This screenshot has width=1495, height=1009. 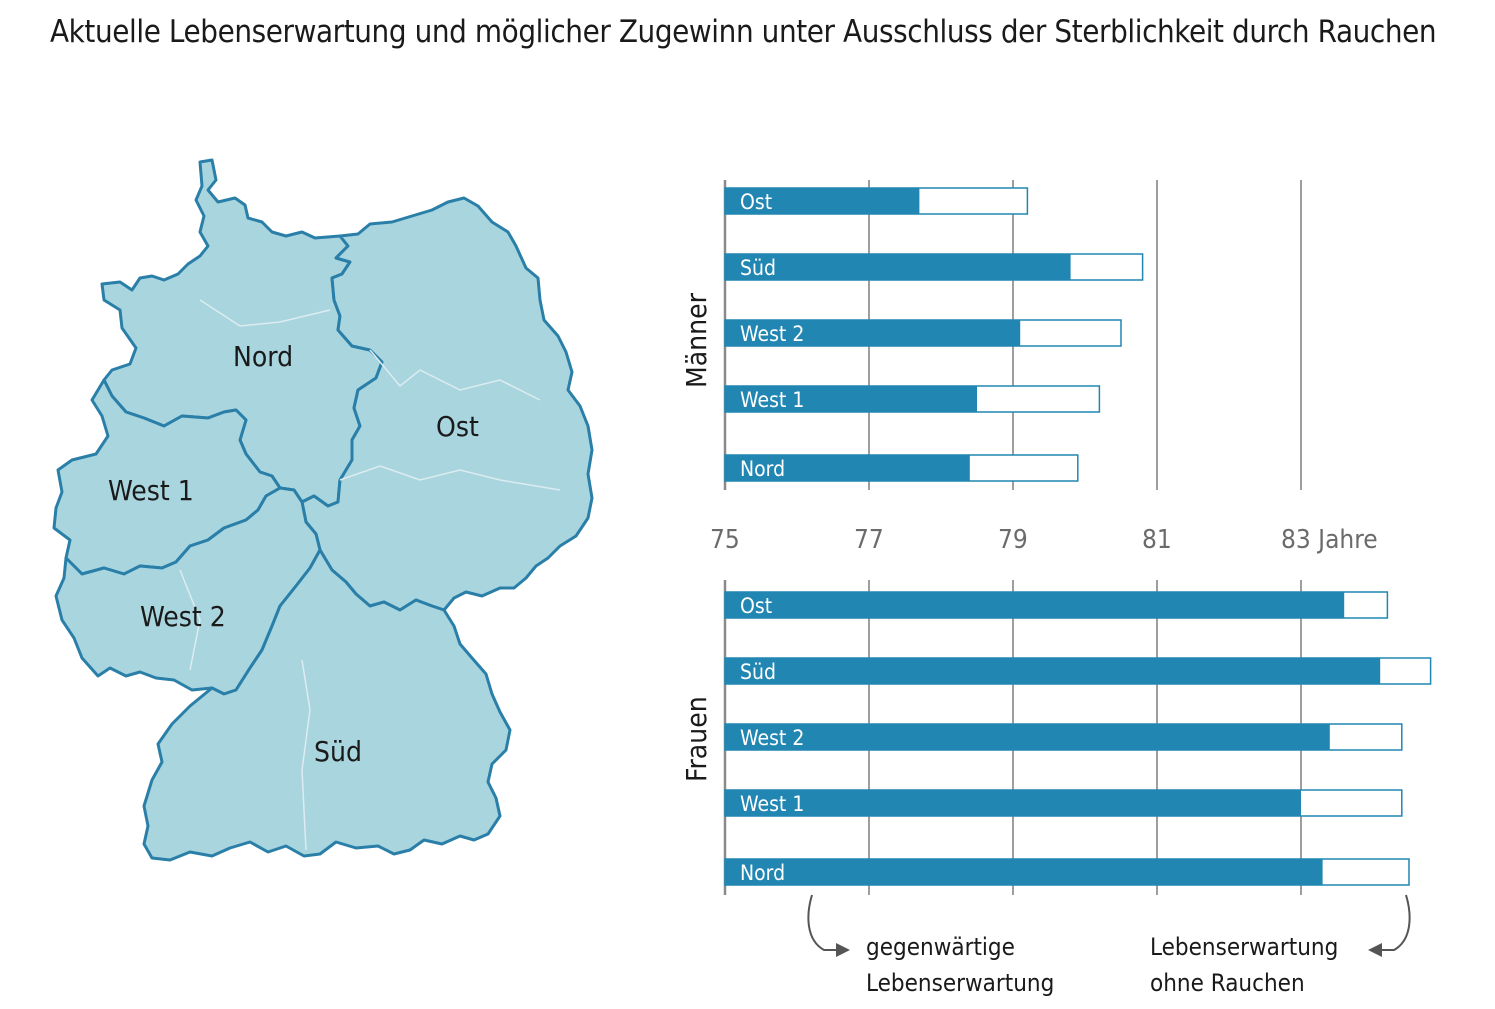 I want to click on region-label-nord: Nord, so click(x=263, y=356).